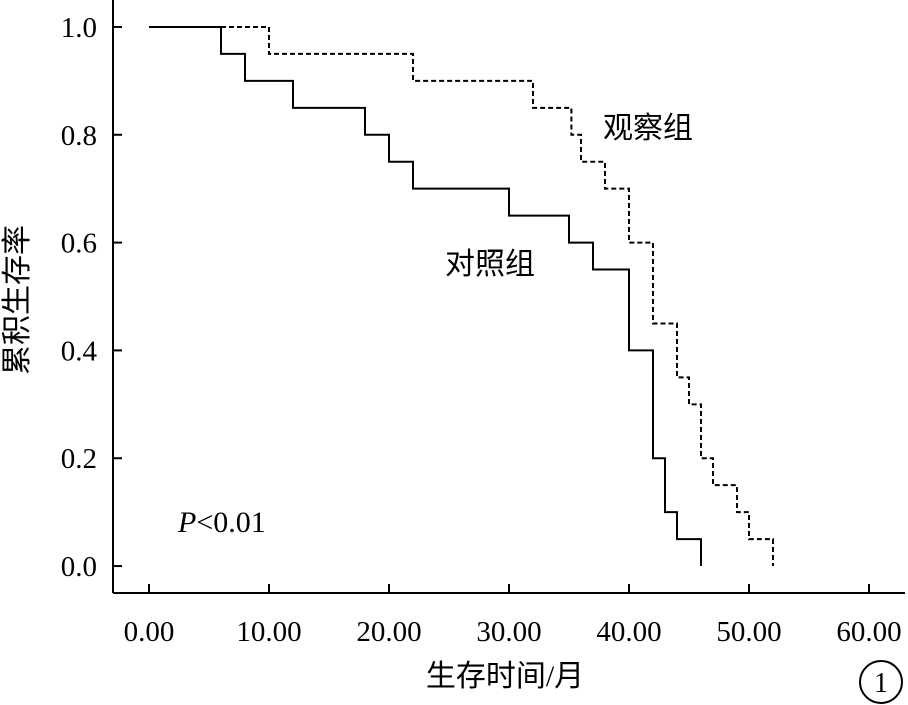  I want to click on x-tick-label: 50.00, so click(748, 632).